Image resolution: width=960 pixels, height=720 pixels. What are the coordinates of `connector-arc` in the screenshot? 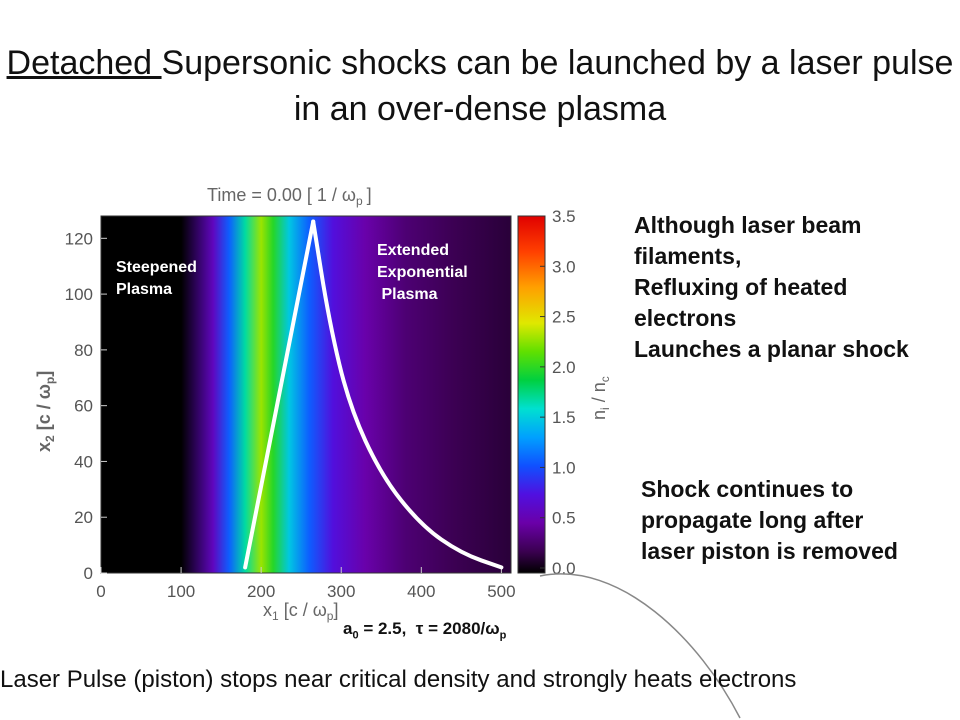 It's located at (640, 646).